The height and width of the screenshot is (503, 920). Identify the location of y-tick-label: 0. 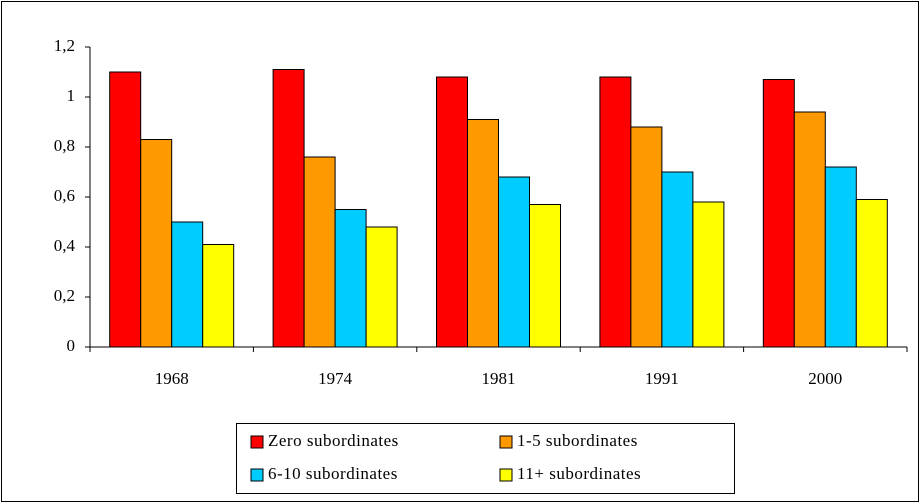
(71, 345).